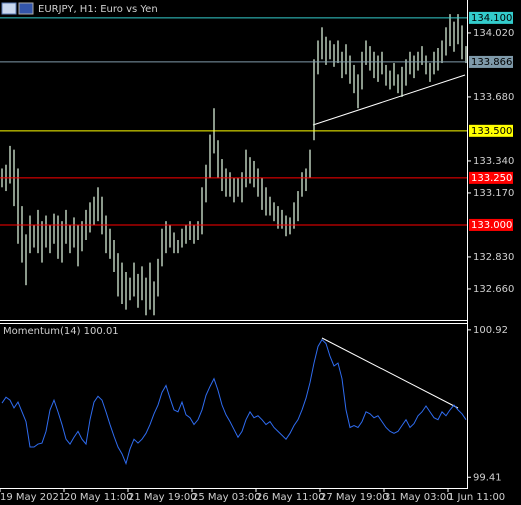 This screenshot has height=505, width=521. Describe the element at coordinates (493, 257) in the screenshot. I see `y-tick-label: 132.830` at that location.